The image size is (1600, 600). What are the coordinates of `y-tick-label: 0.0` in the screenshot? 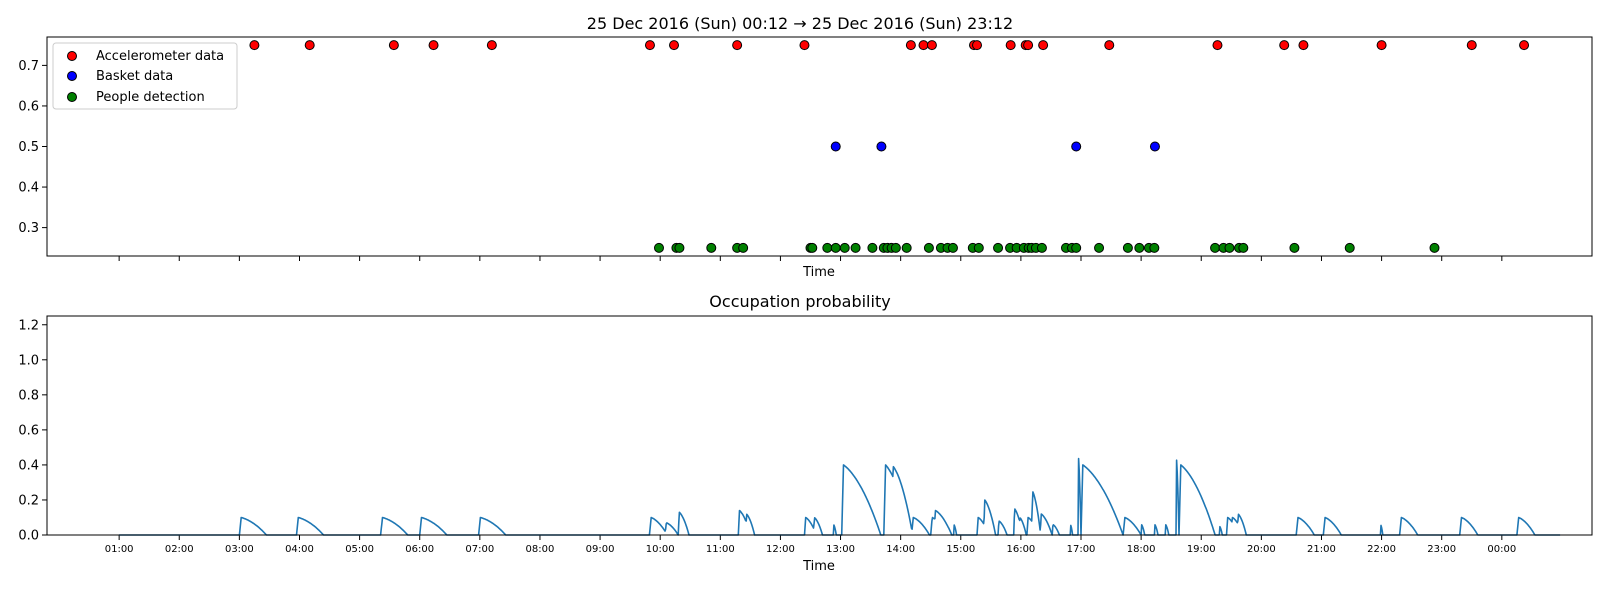 It's located at (28, 536).